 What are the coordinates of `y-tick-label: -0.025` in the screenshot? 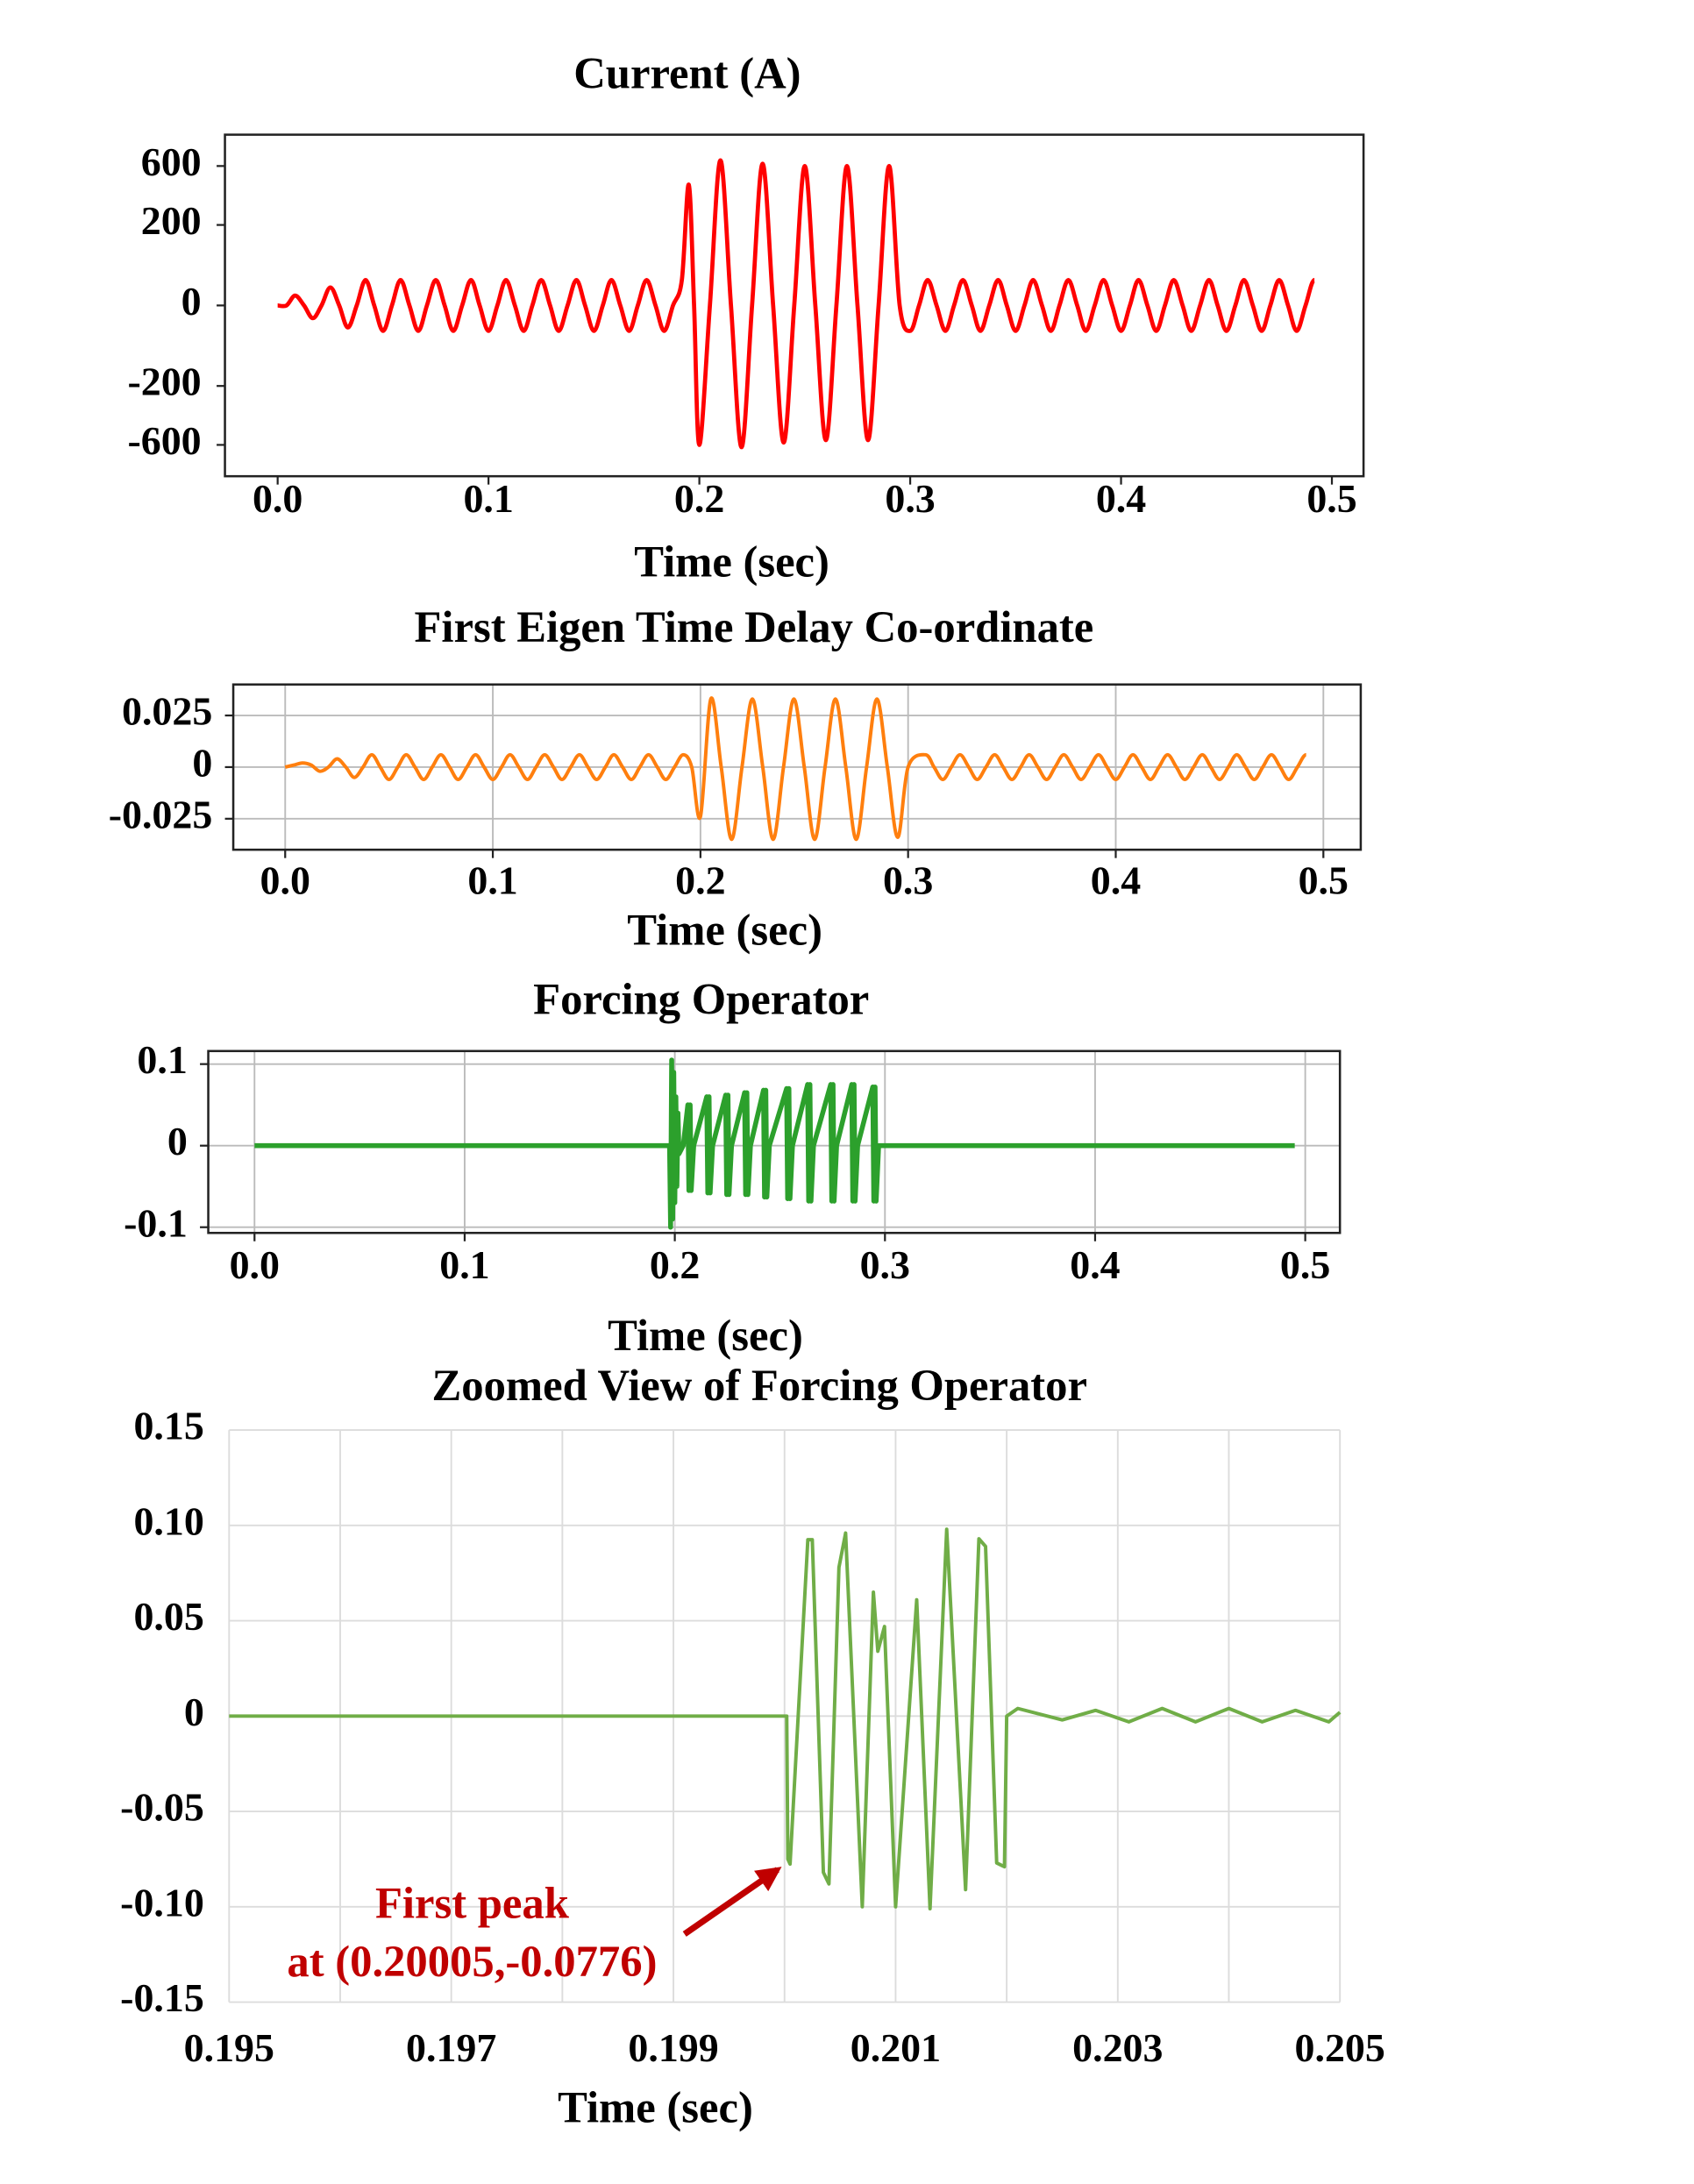 It's located at (161, 814).